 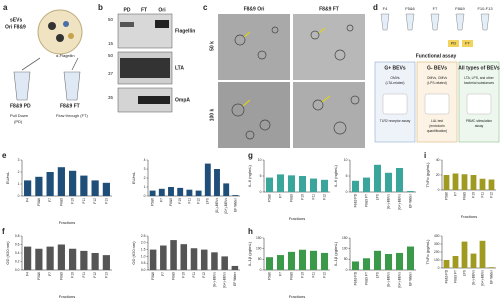 I want to click on panel-label: h, so click(x=250, y=231).